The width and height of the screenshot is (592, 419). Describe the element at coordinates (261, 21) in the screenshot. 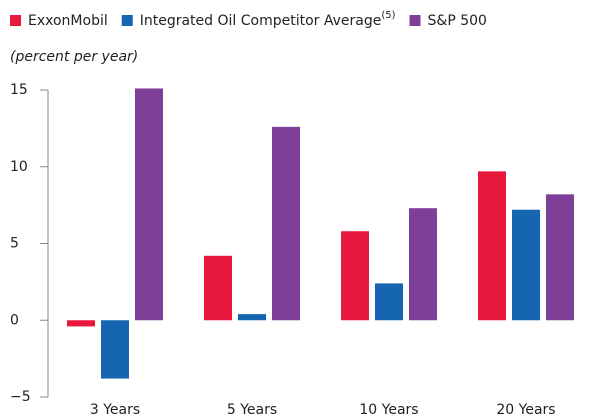

I see `legend-name: Integrated Oil Competitor Average` at that location.